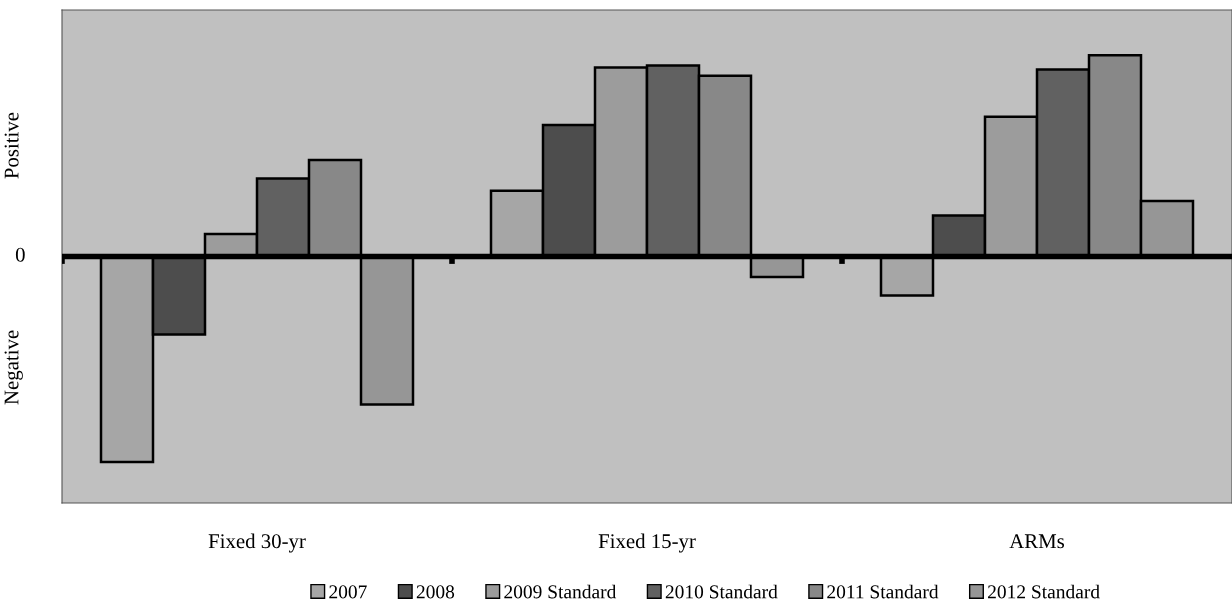 This screenshot has width=1232, height=605. What do you see at coordinates (647, 543) in the screenshot?
I see `x-tick-label: Fixed 15-yr` at bounding box center [647, 543].